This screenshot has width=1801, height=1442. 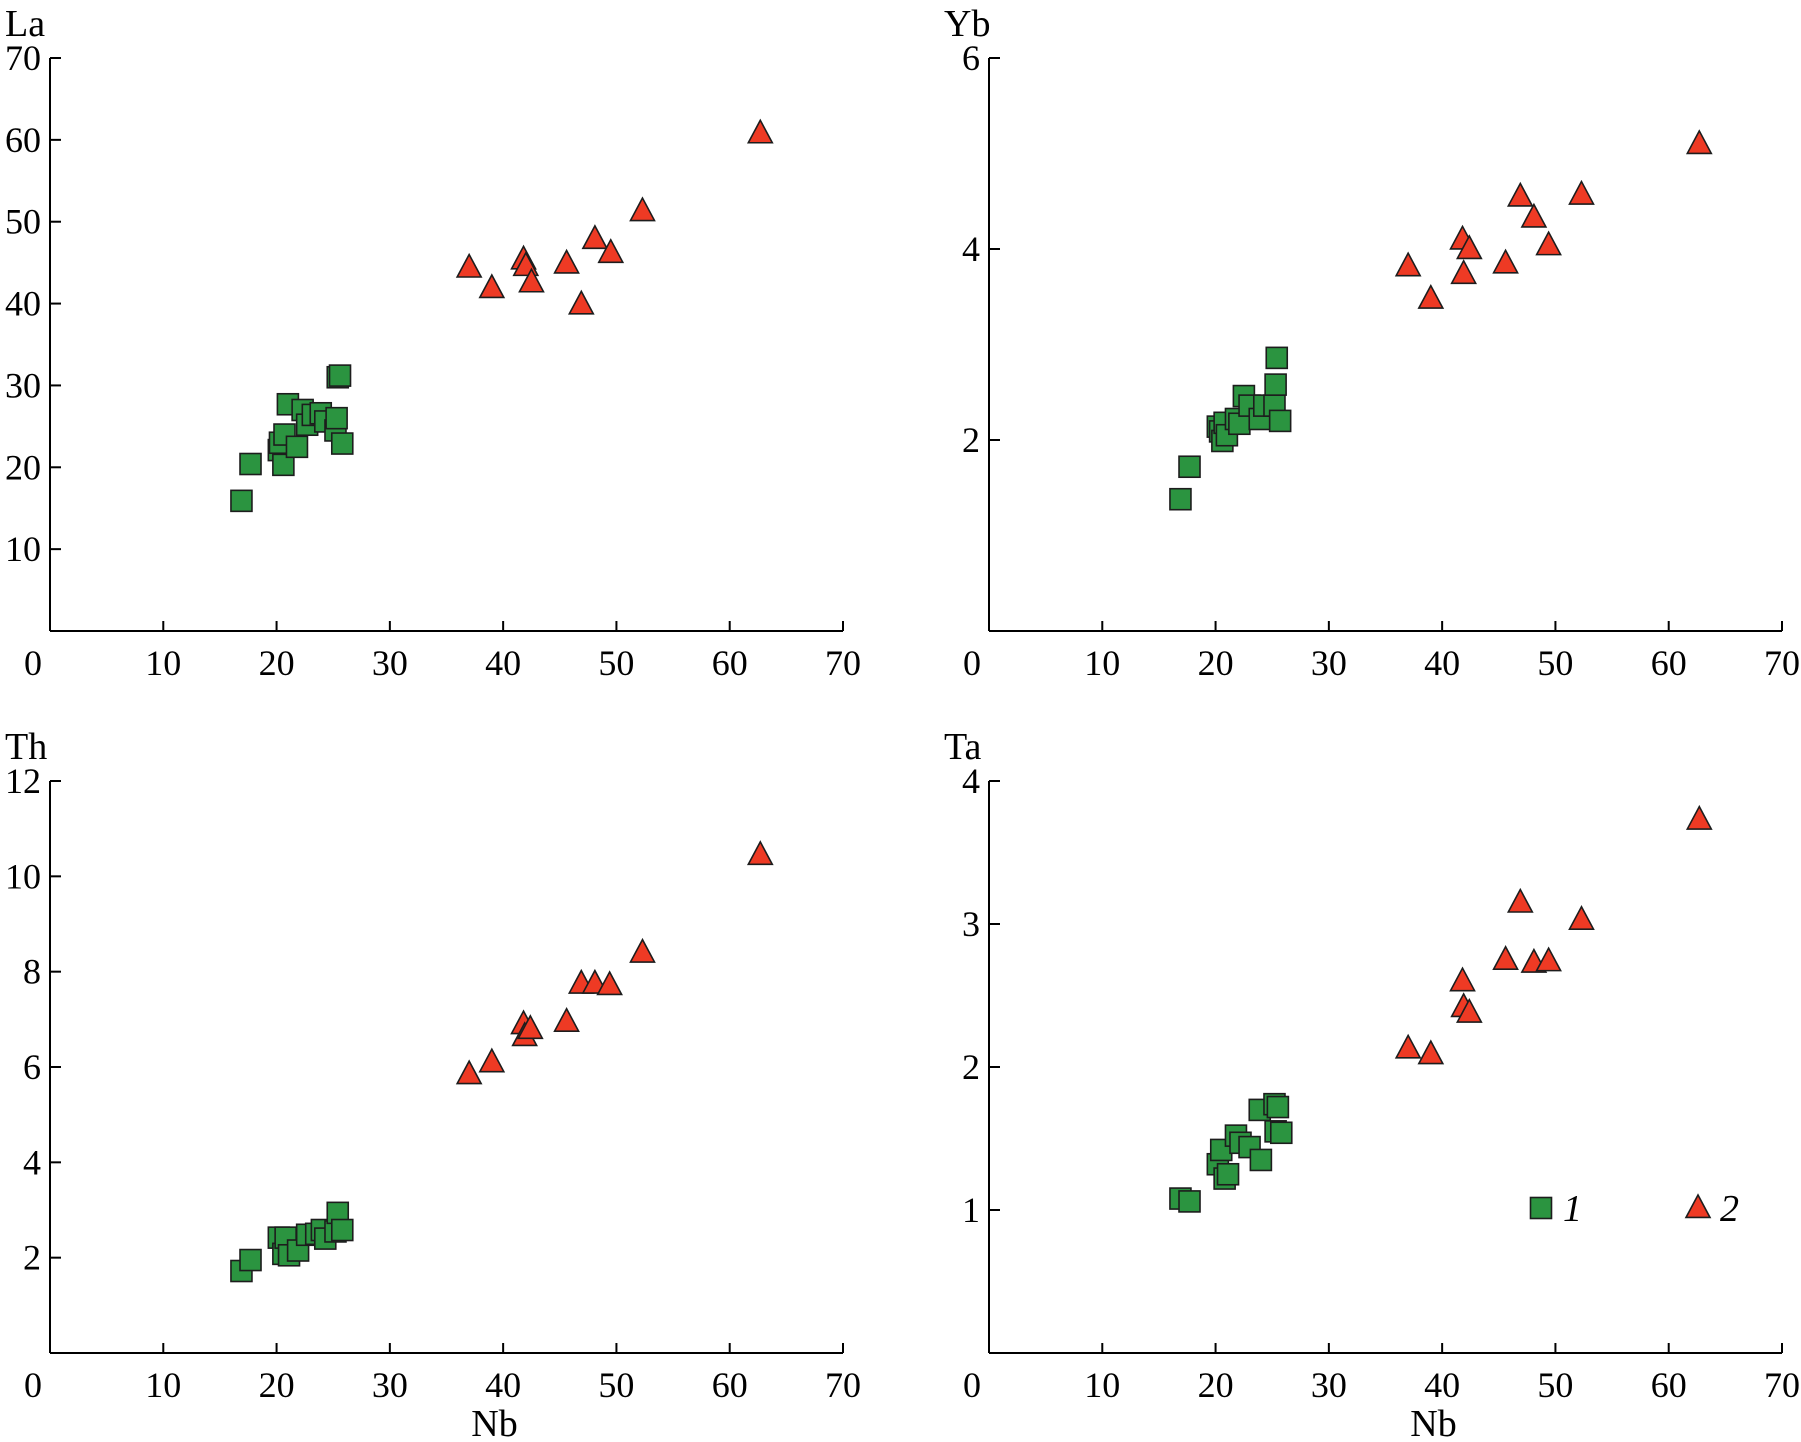 I want to click on legend-square-marker, so click(x=1541, y=1208).